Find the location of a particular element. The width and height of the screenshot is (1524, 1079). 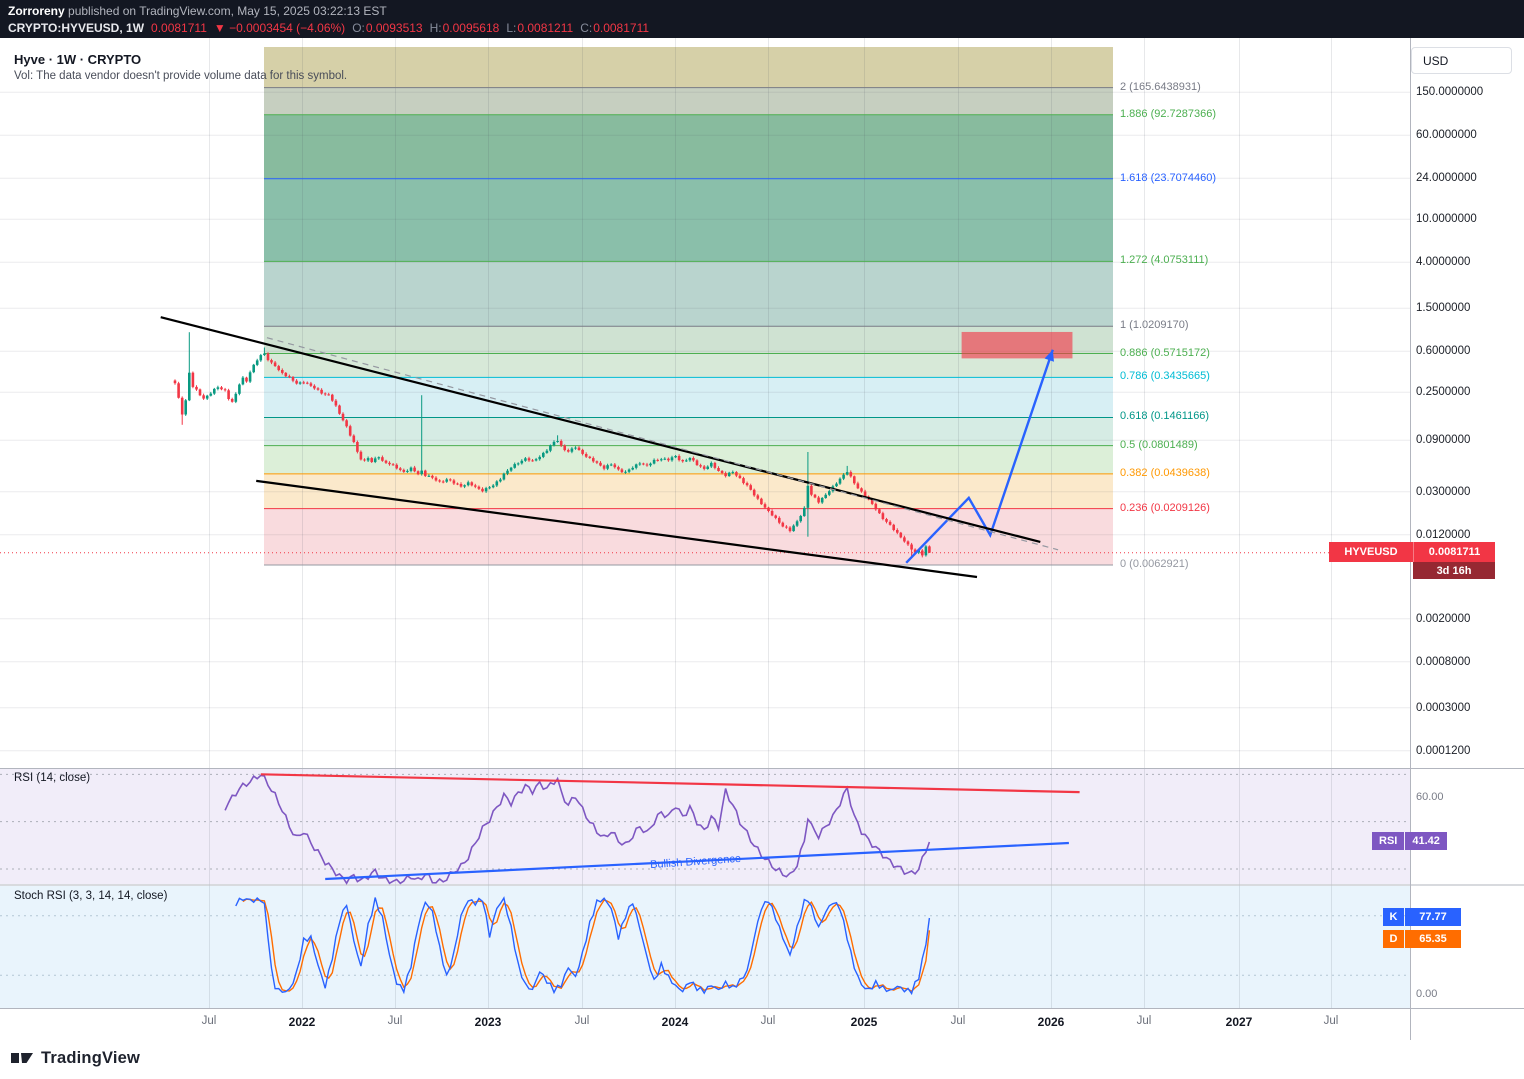

price-tick: 1.5000000 is located at coordinates (1443, 308).